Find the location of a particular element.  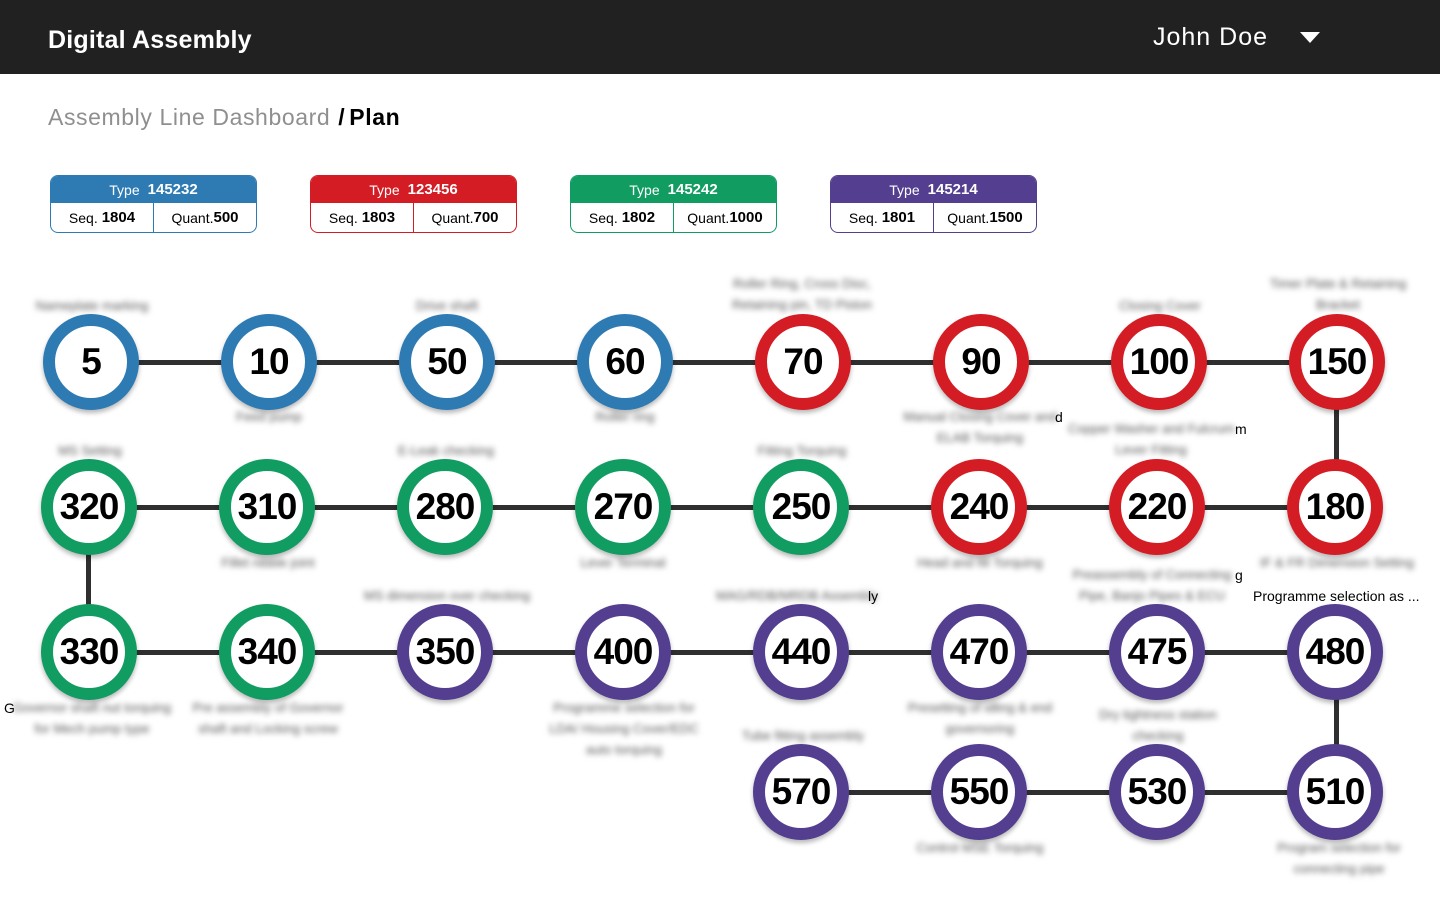

label-line: Presetting of idling & end is located at coordinates (980, 707).